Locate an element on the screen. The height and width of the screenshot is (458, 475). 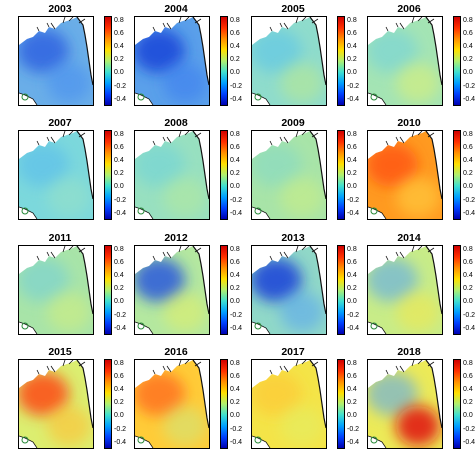
map-panel-2017: 2017 0.8 0.6 0.4 0.2 0.0 -0.2 -0.4 is located at coordinates (300, 402).